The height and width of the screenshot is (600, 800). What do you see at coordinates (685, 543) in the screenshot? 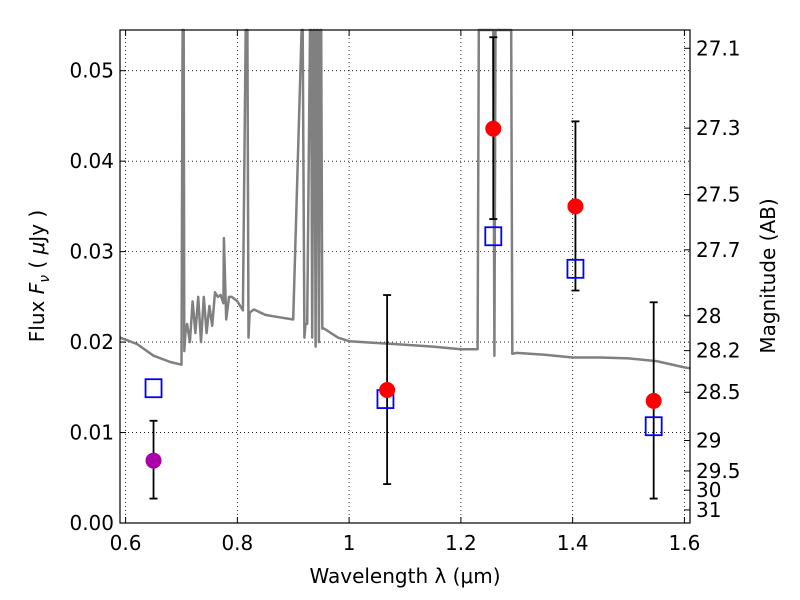
I see `x-tick-label: 1.6` at bounding box center [685, 543].